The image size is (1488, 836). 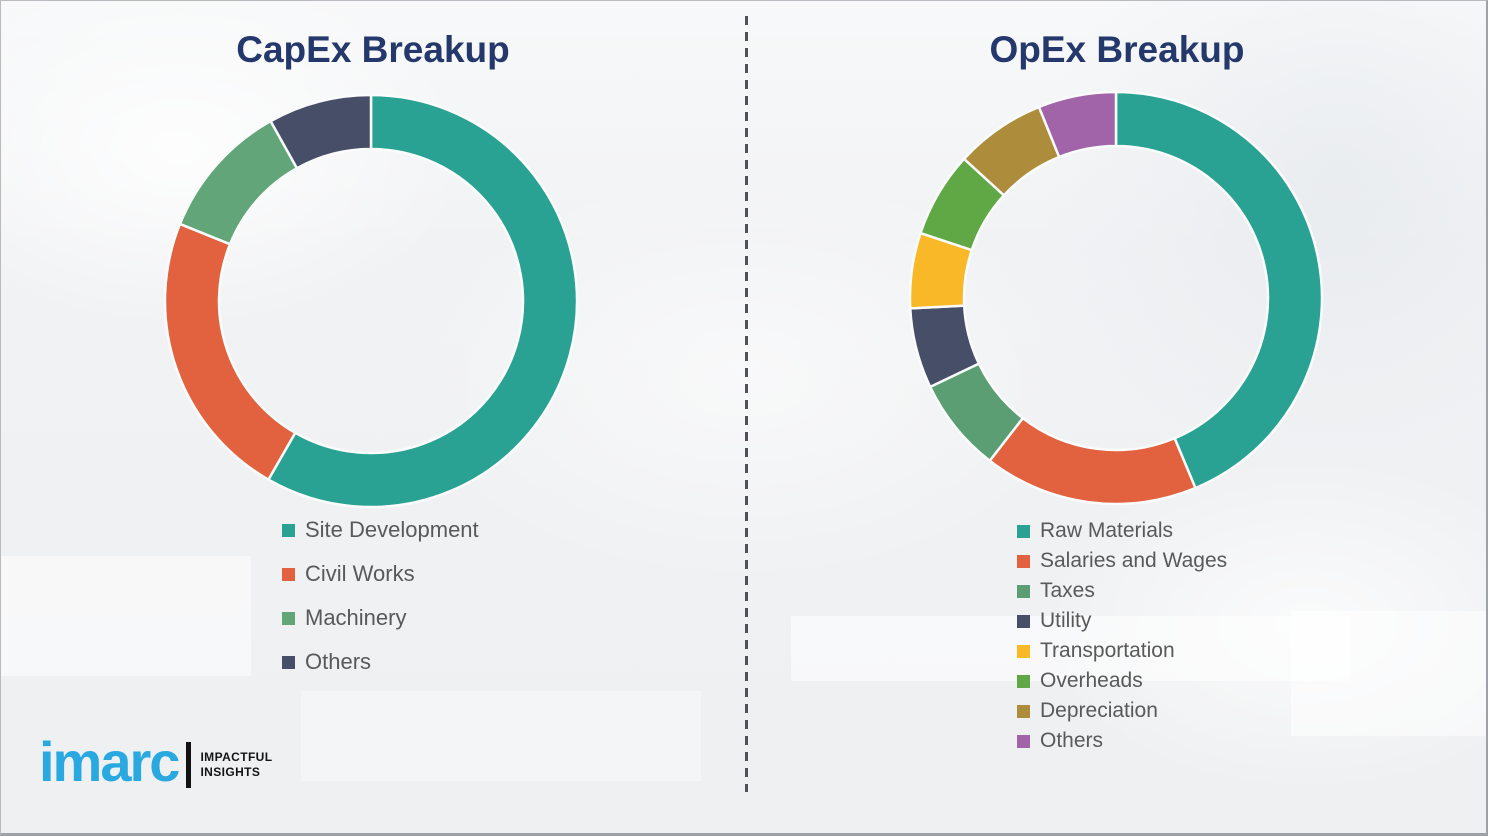 I want to click on imarc-logo-tagline: IMPACTFUL INSIGHTS, so click(x=236, y=765).